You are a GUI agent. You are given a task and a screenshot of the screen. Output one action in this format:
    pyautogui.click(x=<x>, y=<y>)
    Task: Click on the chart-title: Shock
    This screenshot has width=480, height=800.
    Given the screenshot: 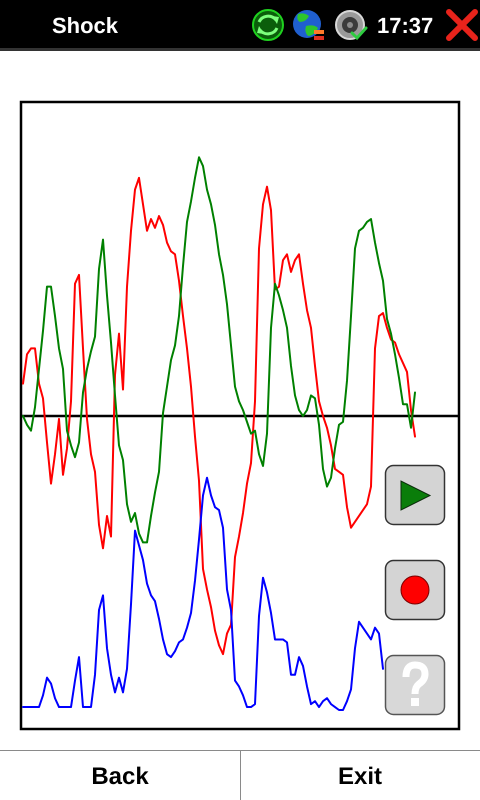 What is the action you would take?
    pyautogui.click(x=85, y=25)
    